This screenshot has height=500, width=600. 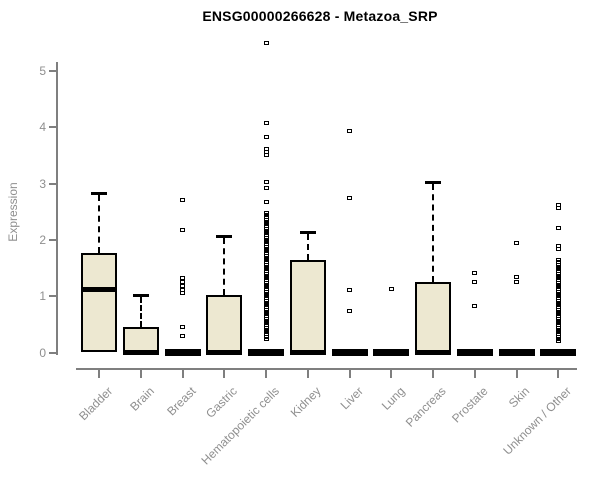 What do you see at coordinates (393, 398) in the screenshot?
I see `x-tick-label: Lung` at bounding box center [393, 398].